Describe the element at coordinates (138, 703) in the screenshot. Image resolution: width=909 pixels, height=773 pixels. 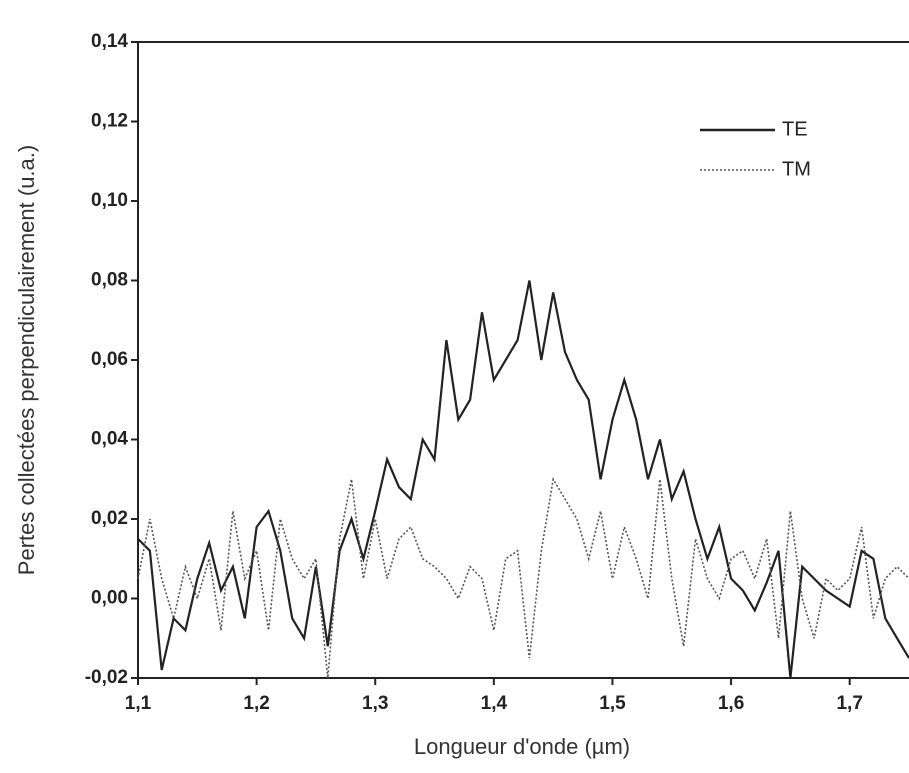
I see `x-tick-label: 1,1` at that location.